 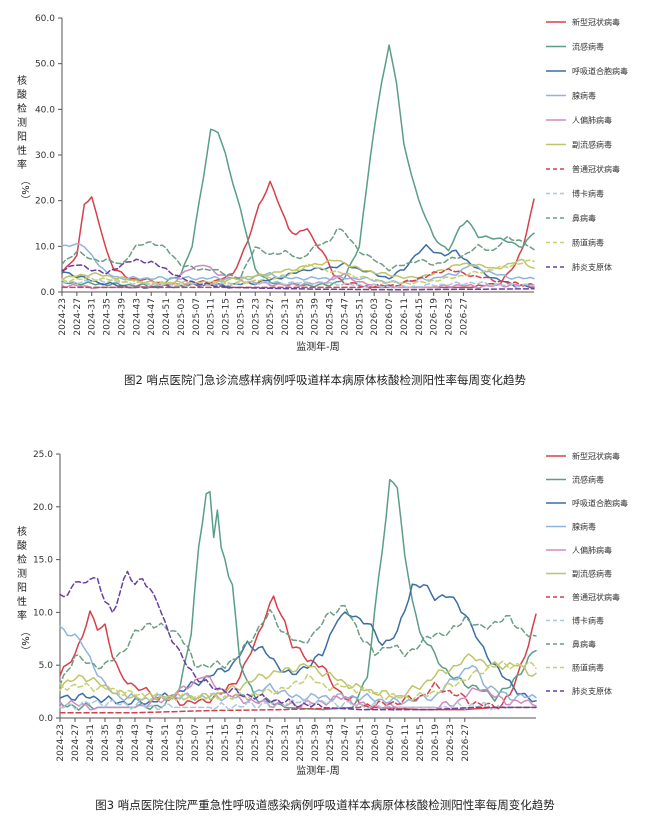 What do you see at coordinates (22, 150) in the screenshot?
I see `y-axis-title-char: 性` at bounding box center [22, 150].